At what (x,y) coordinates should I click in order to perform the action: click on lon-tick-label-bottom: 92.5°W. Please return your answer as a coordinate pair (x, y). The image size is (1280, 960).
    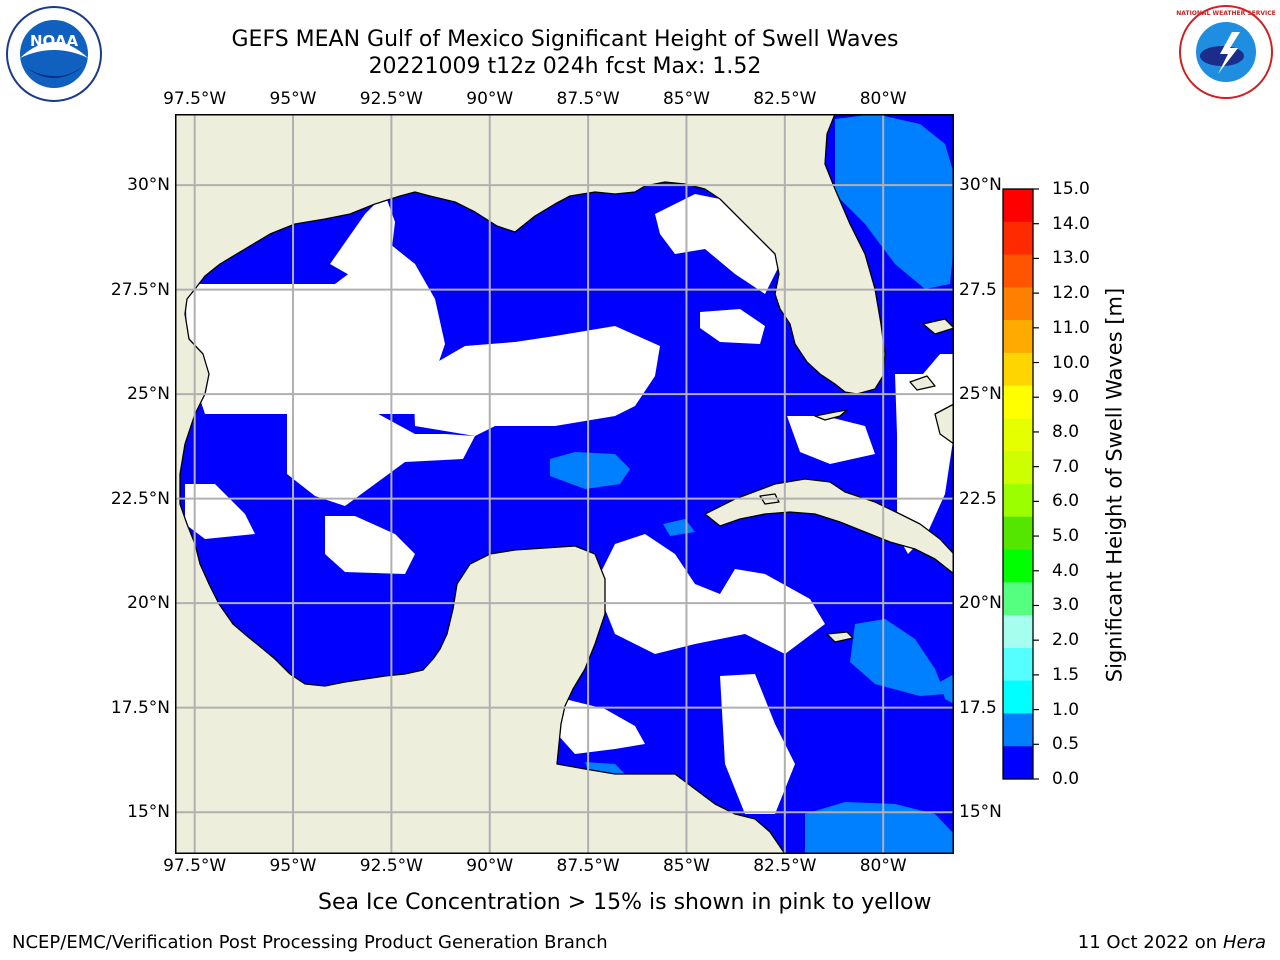
    Looking at the image, I should click on (391, 866).